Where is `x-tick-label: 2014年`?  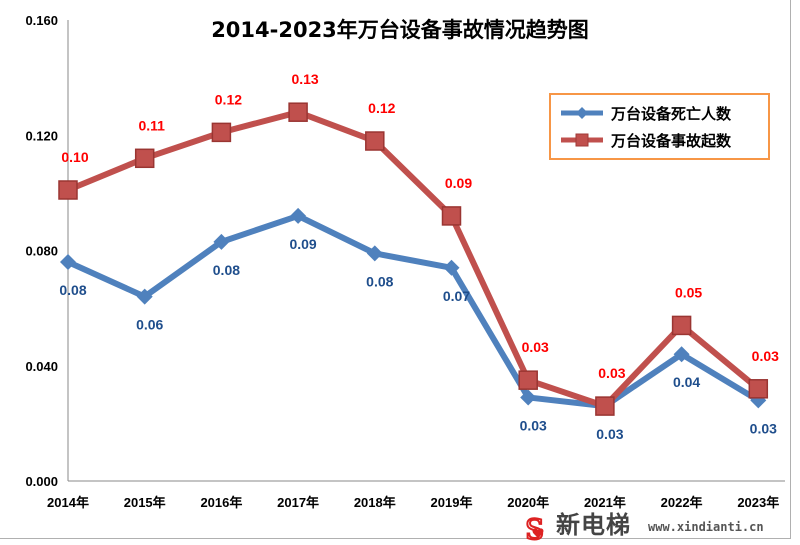 x-tick-label: 2014年 is located at coordinates (68, 502).